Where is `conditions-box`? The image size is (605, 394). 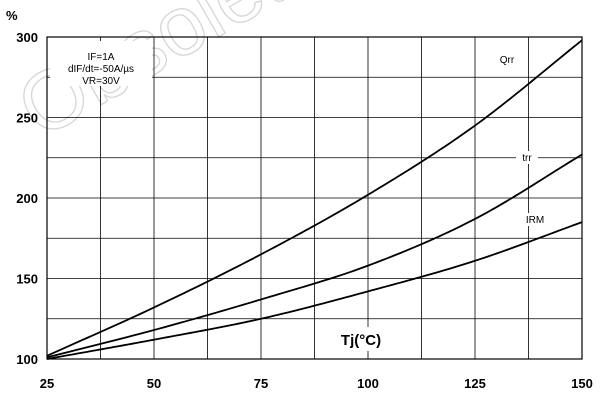
conditions-box is located at coordinates (101, 63).